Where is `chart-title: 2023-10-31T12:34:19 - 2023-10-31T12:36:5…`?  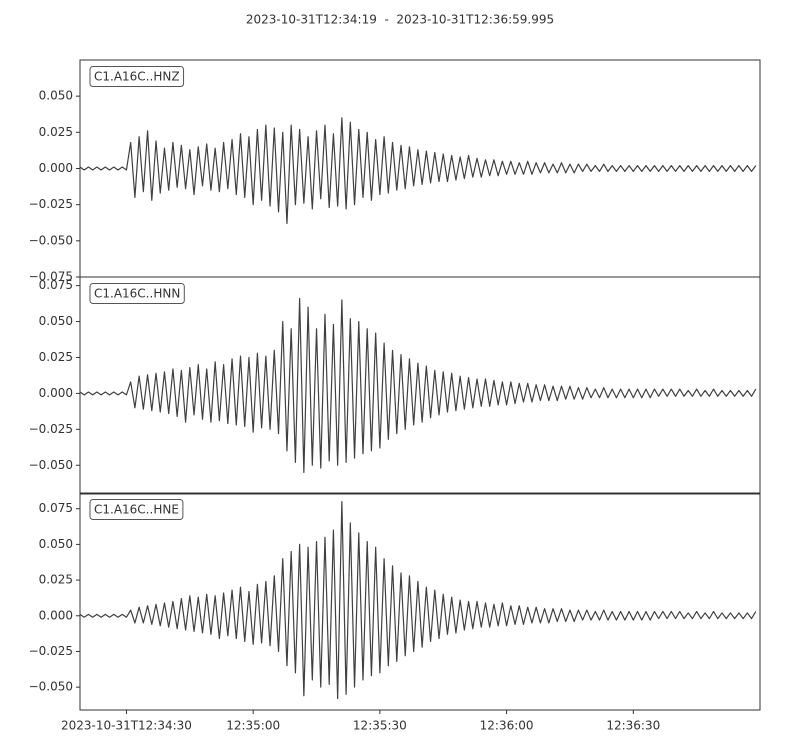 chart-title: 2023-10-31T12:34:19 - 2023-10-31T12:36:5… is located at coordinates (400, 20).